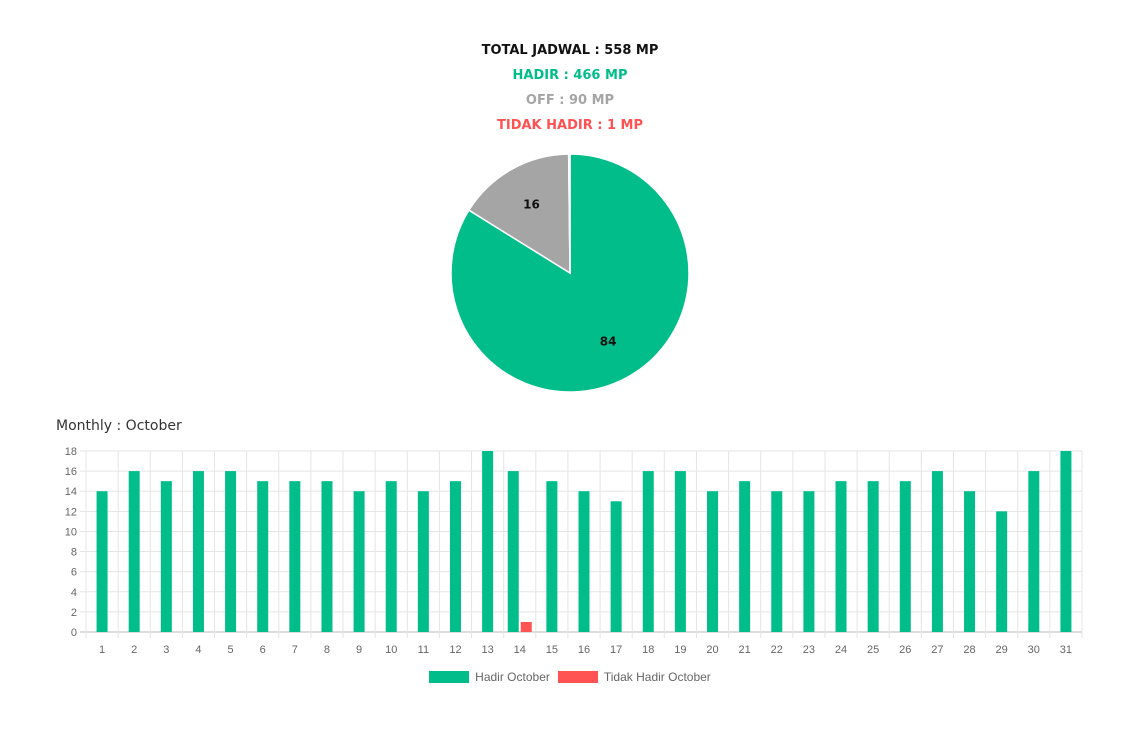  Describe the element at coordinates (134, 650) in the screenshot. I see `x-tick-label: 2` at that location.